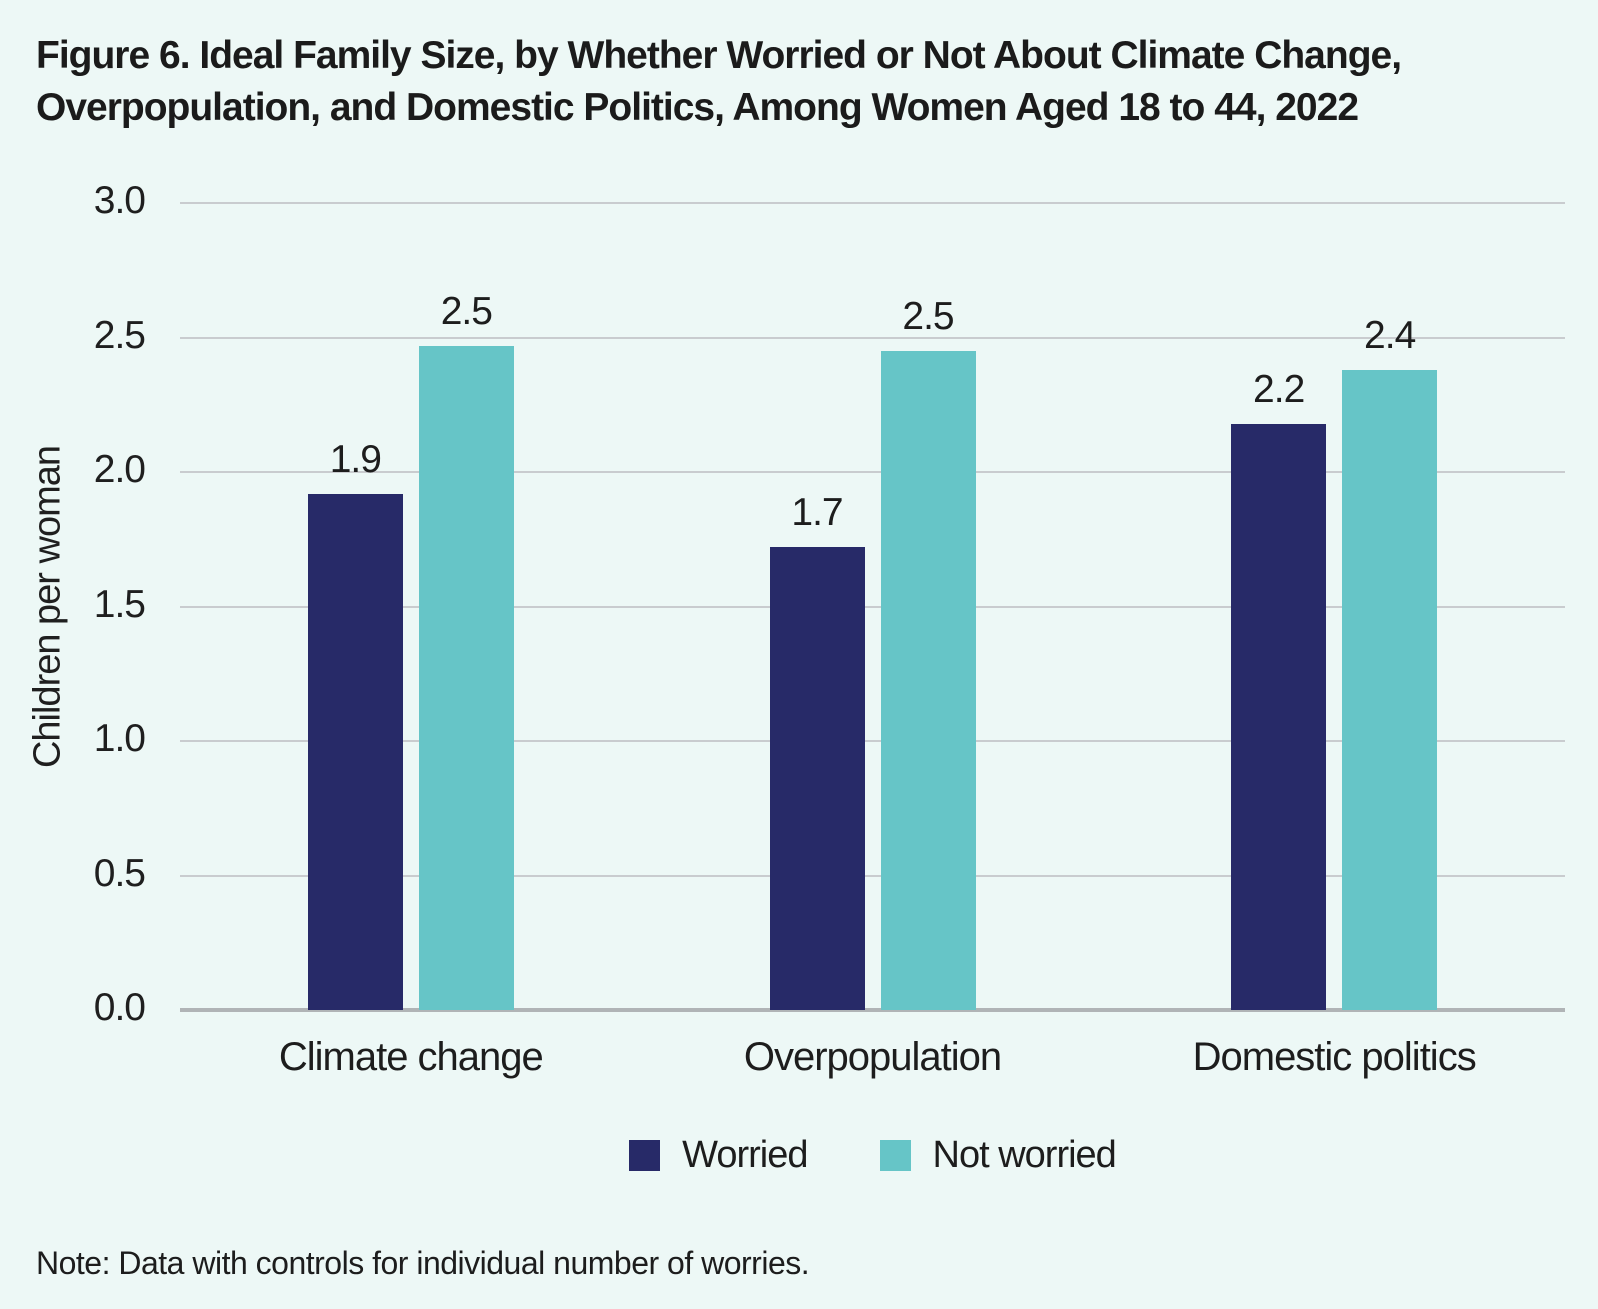 This screenshot has width=1598, height=1309. Describe the element at coordinates (1334, 1057) in the screenshot. I see `x-category-label: Domestic politics` at that location.